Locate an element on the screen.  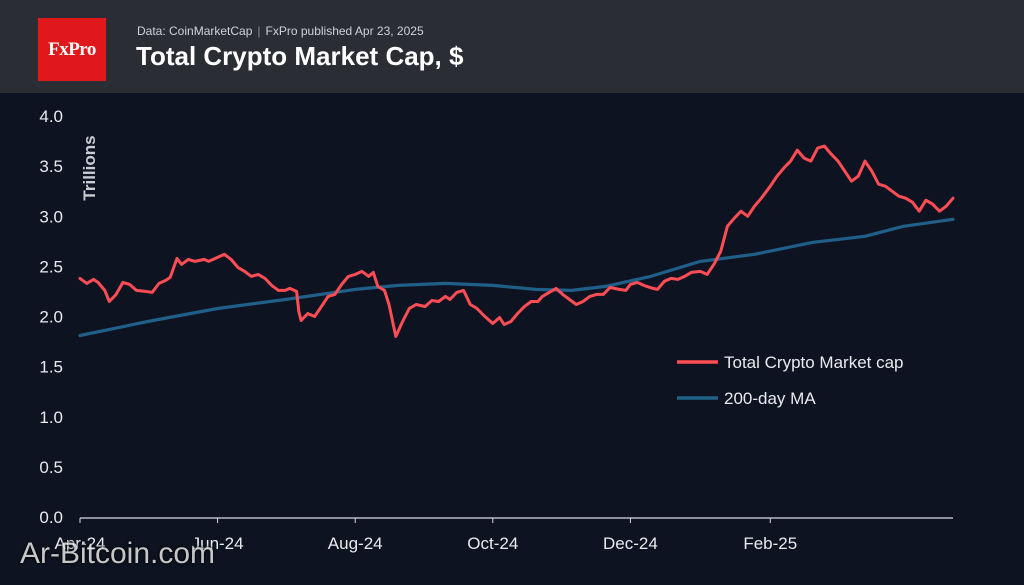
y-tick-label: 2.5 is located at coordinates (51, 266).